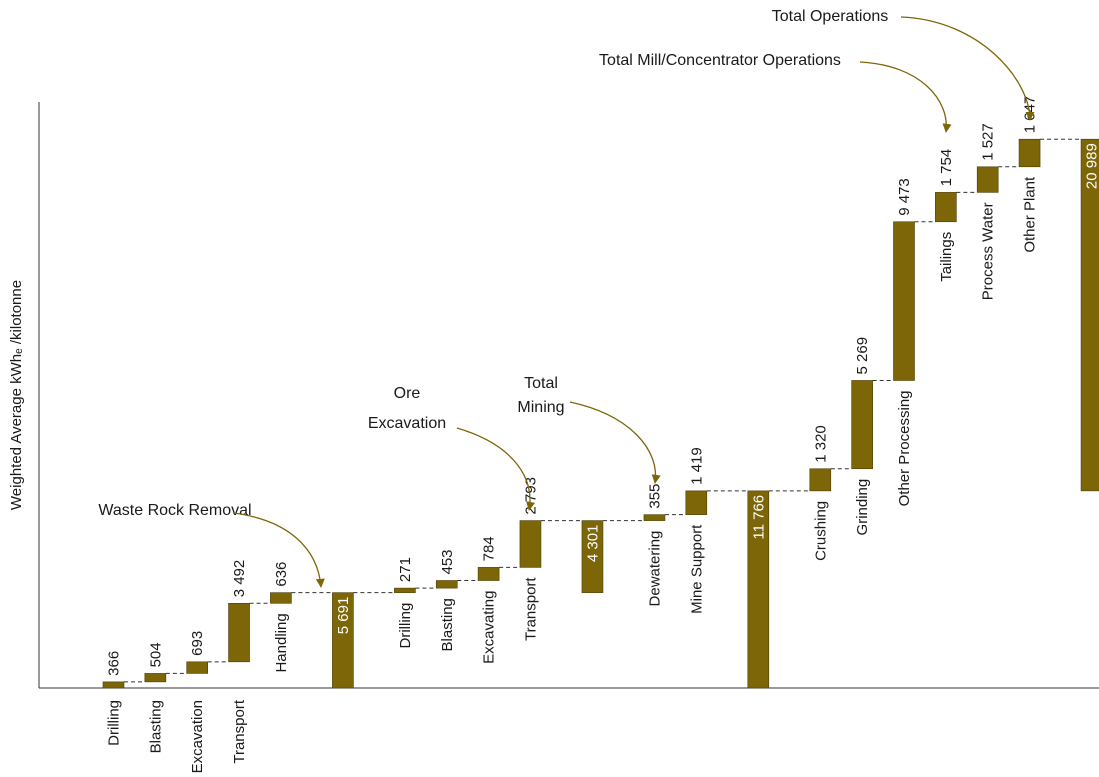 The image size is (1099, 777). I want to click on value-label-14: 1 320, so click(820, 444).